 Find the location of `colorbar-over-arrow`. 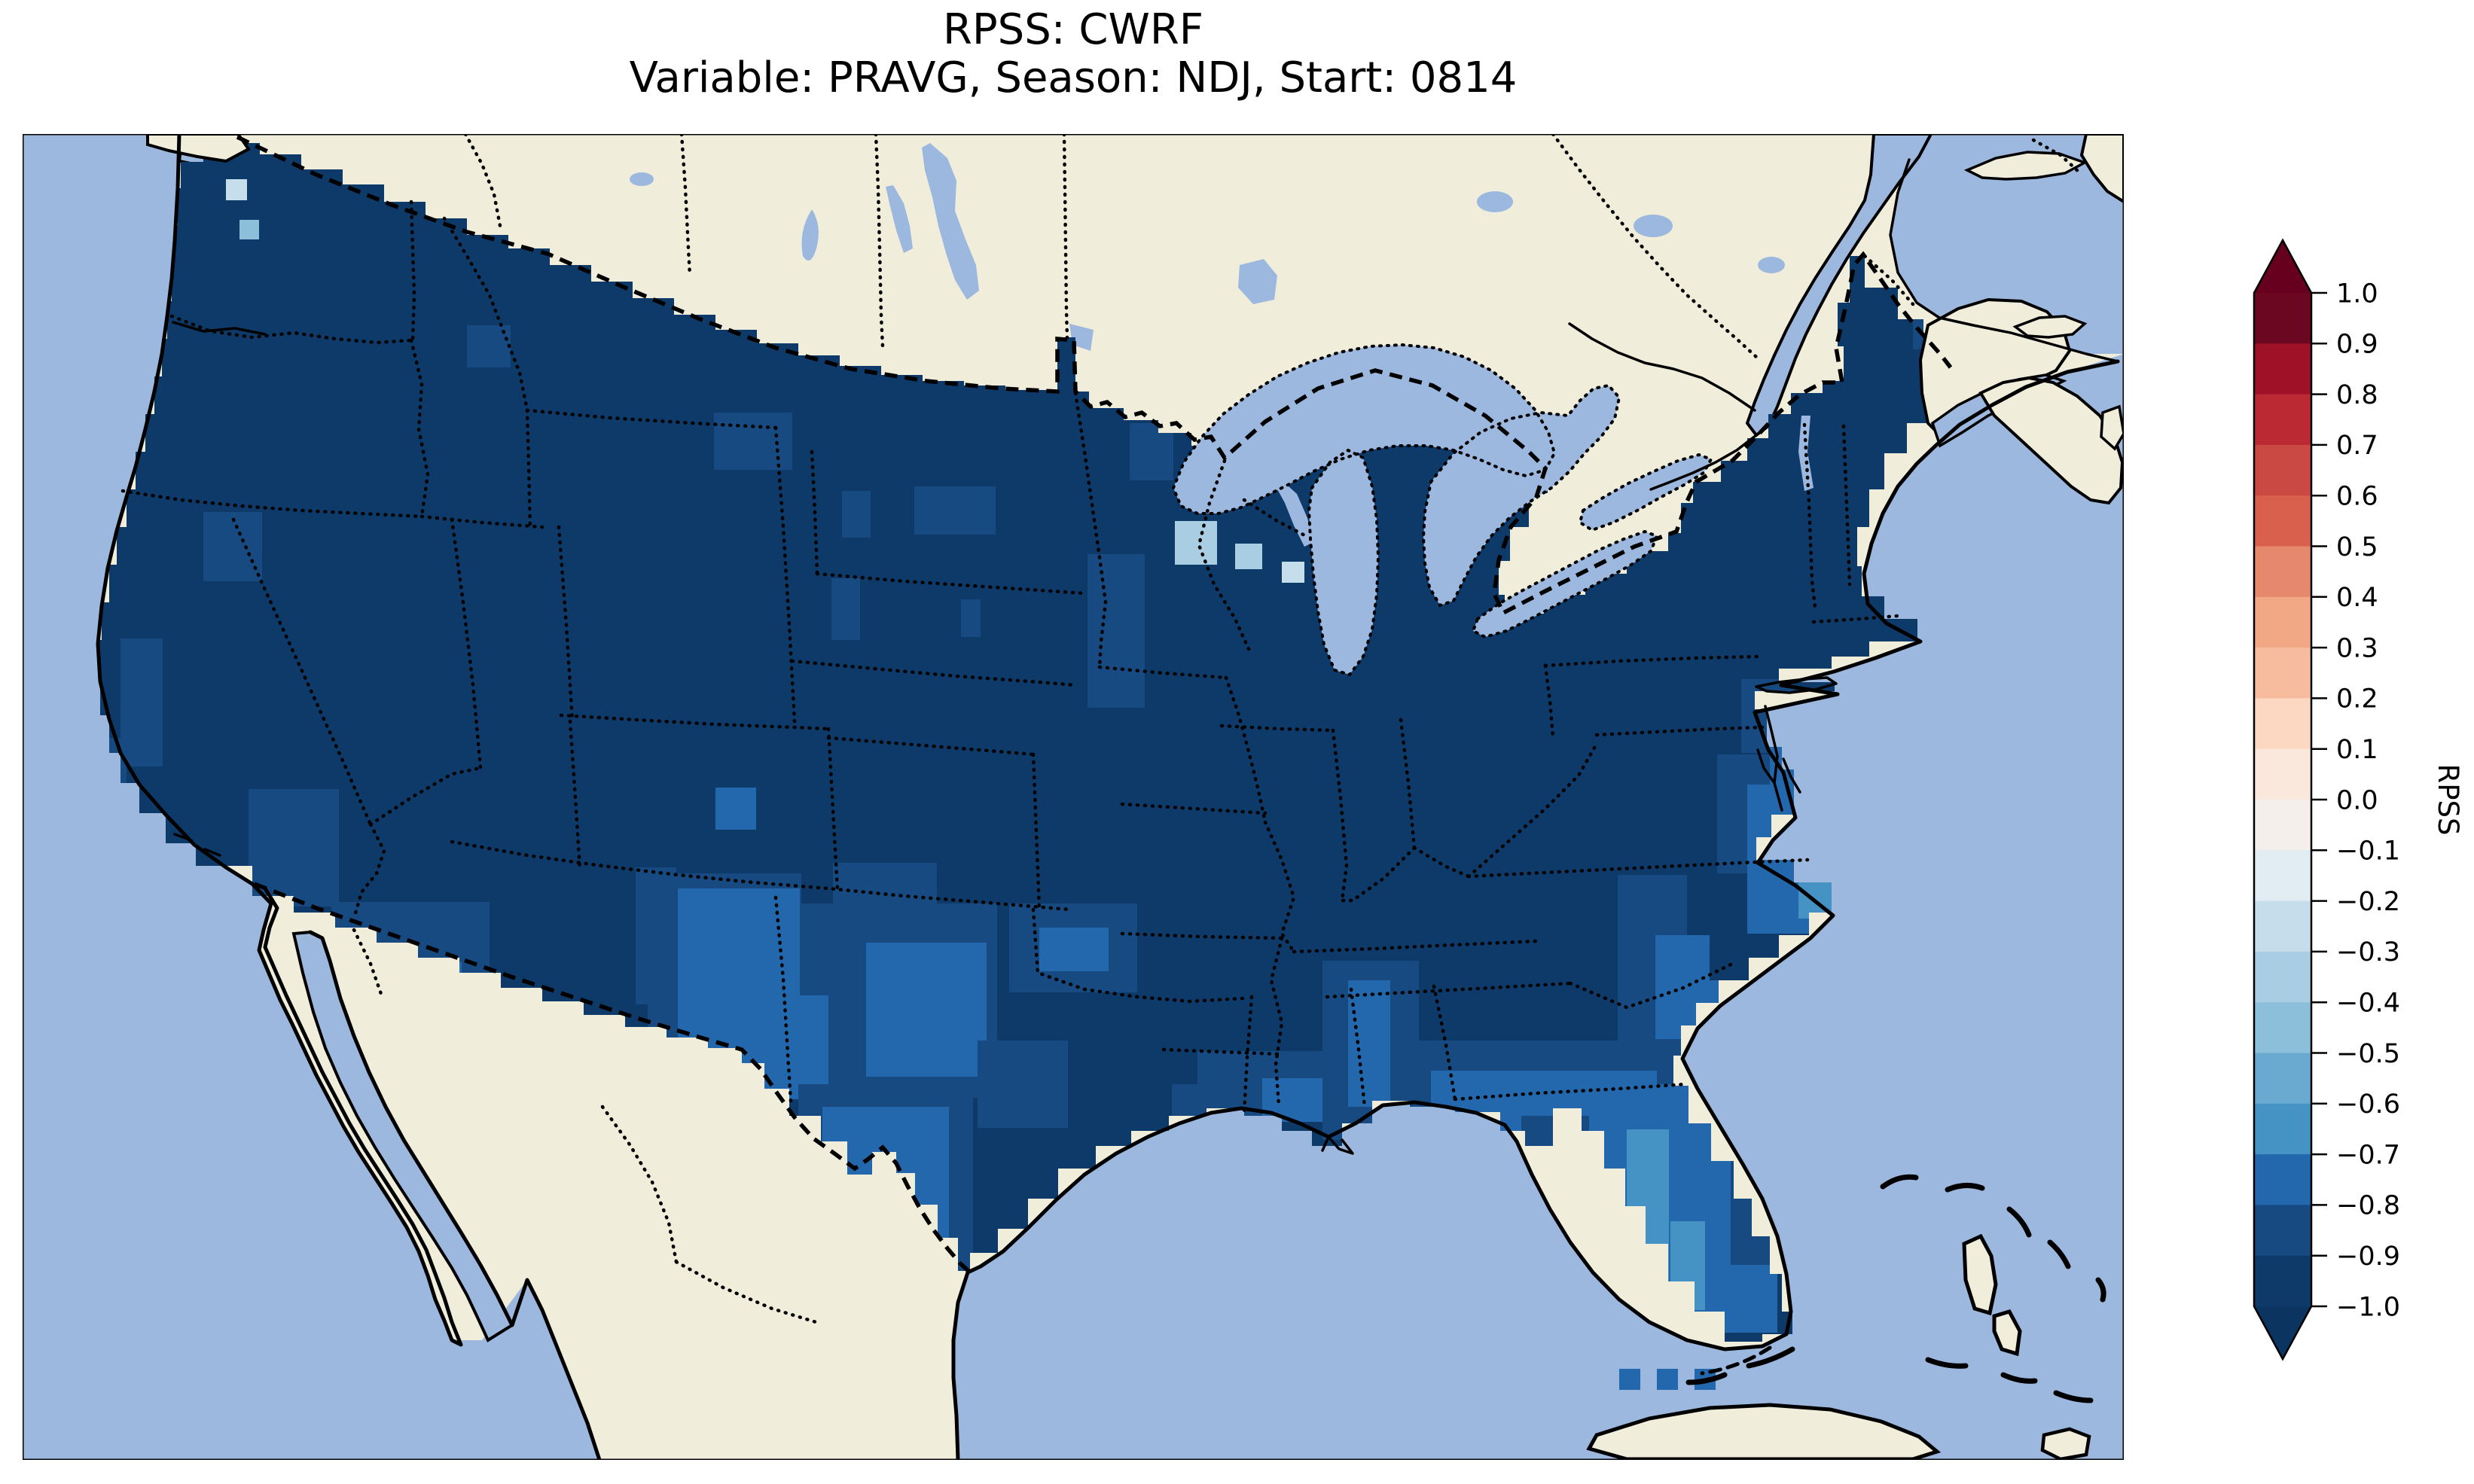

colorbar-over-arrow is located at coordinates (2283, 266).